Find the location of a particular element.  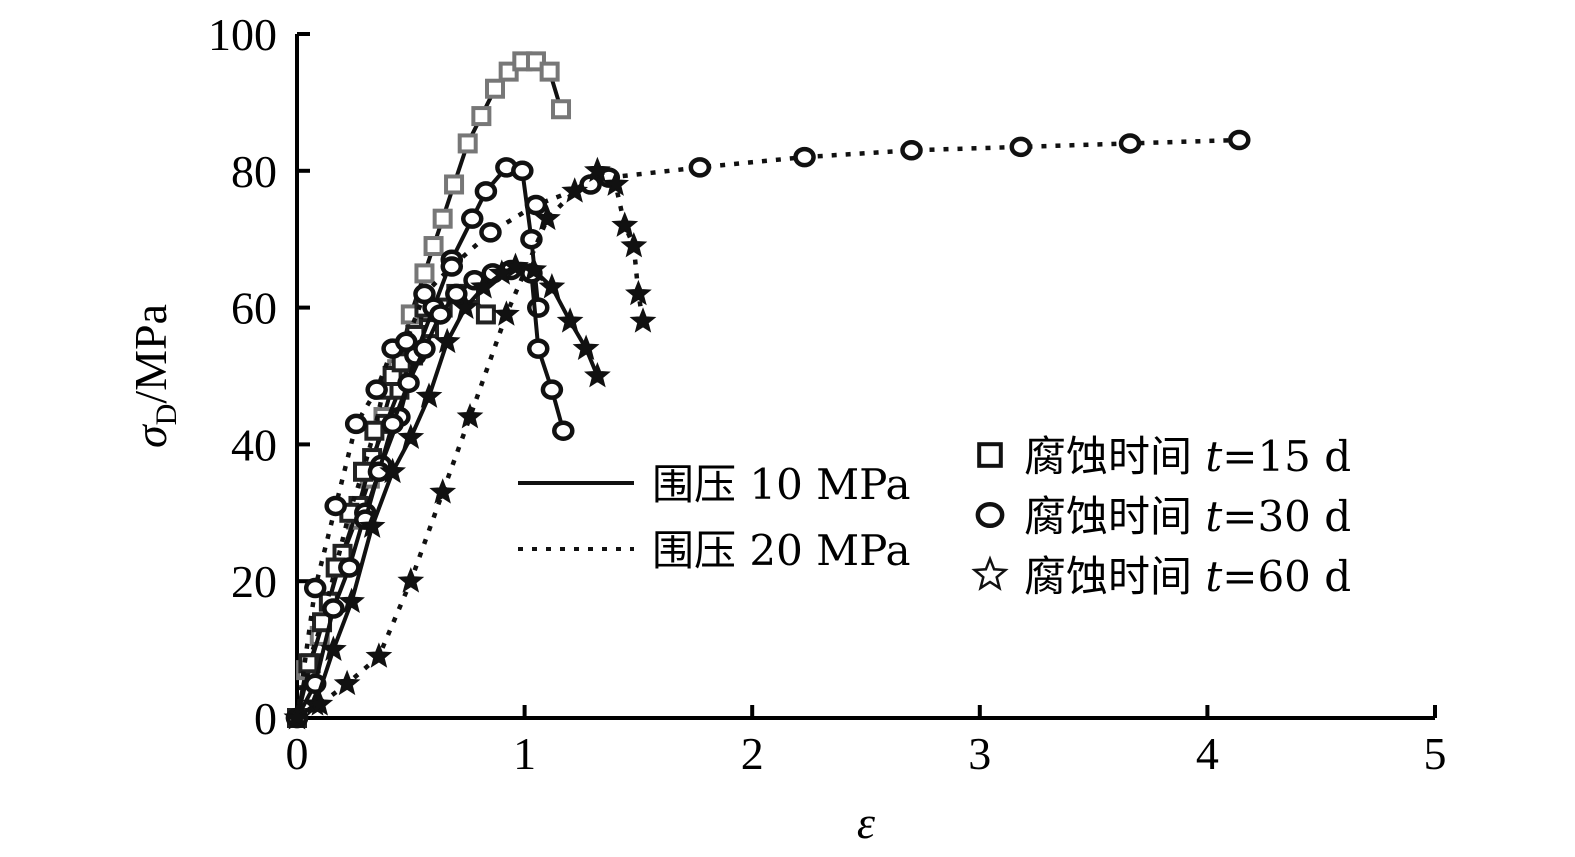

legend-line-label: 围压 10 MPa is located at coordinates (781, 484).